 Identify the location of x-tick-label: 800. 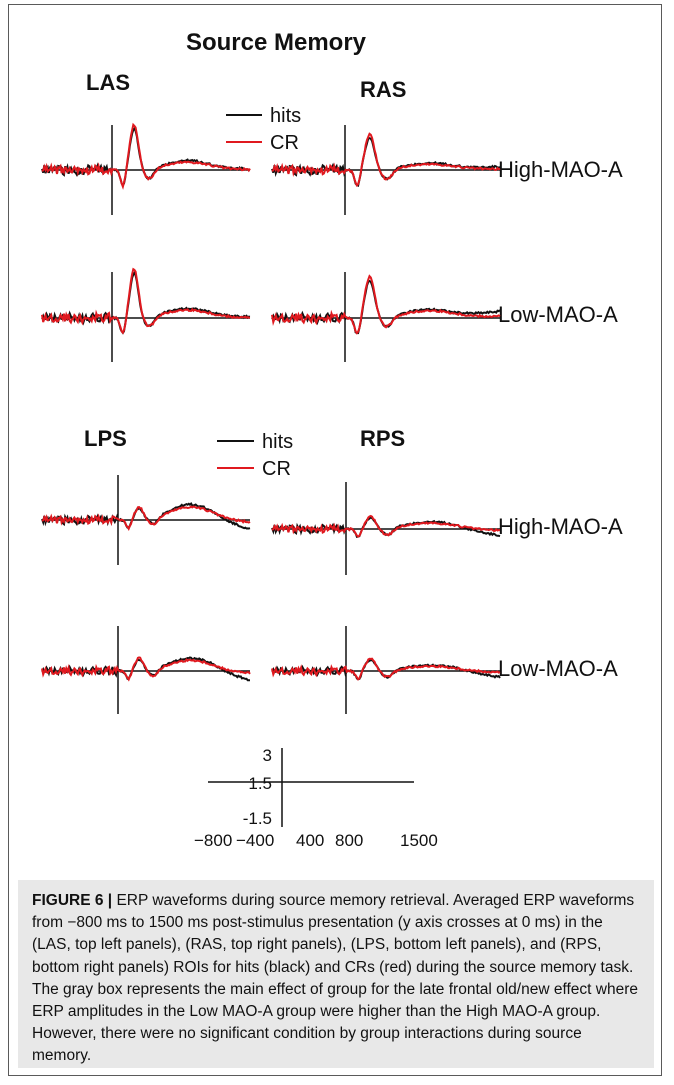
(349, 840).